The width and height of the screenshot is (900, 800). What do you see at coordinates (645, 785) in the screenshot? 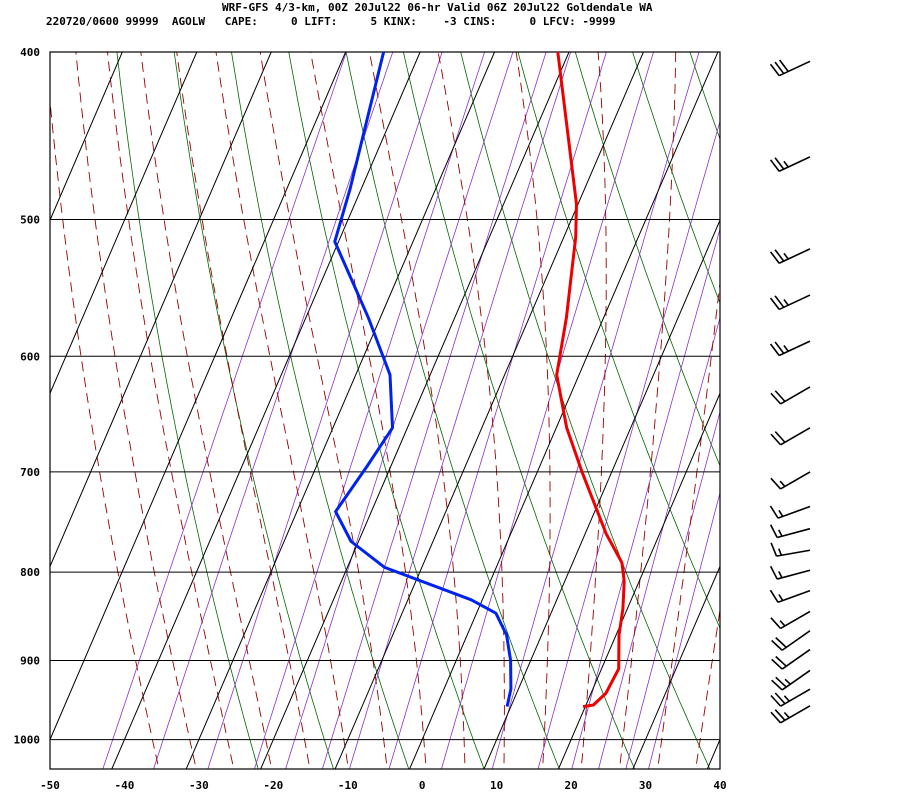
I see `x-tick-label: 30` at bounding box center [645, 785].